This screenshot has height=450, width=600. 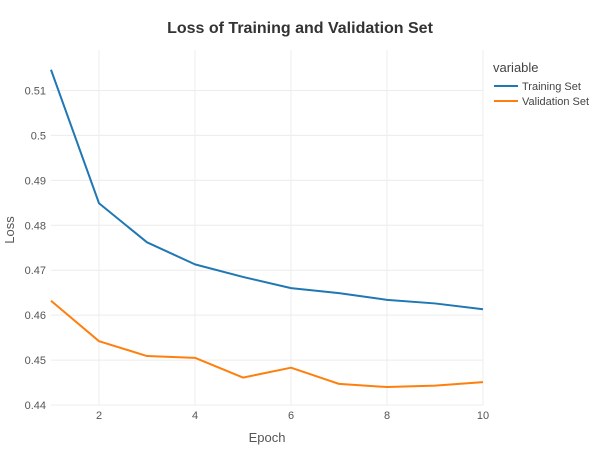 I want to click on x-tick-label: 6, so click(x=291, y=416).